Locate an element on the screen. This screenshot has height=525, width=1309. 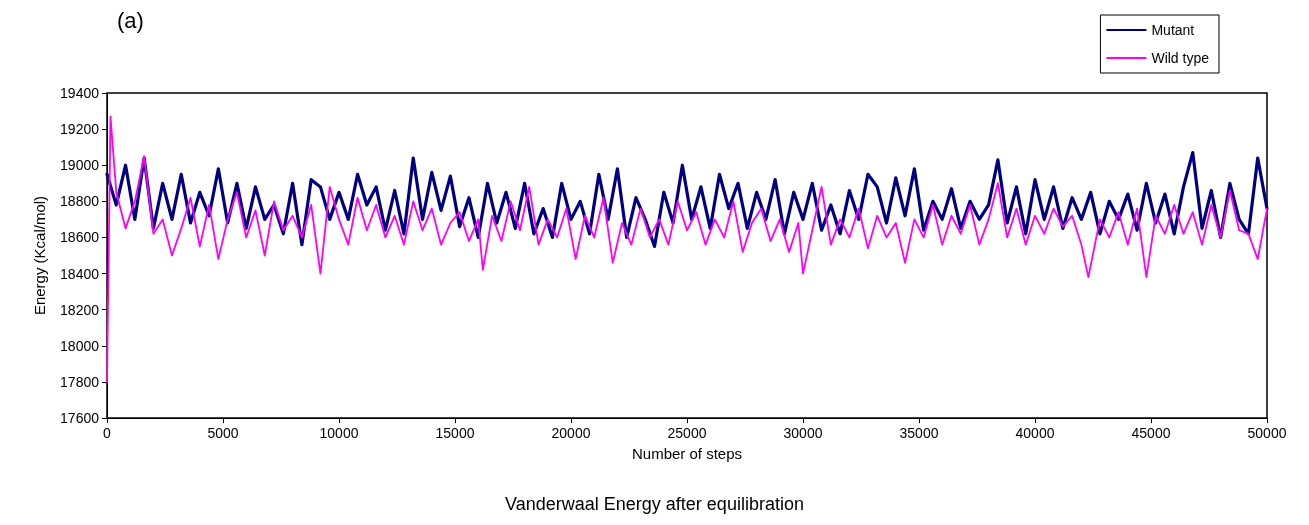
y-tick-label: 17600 is located at coordinates (80, 418).